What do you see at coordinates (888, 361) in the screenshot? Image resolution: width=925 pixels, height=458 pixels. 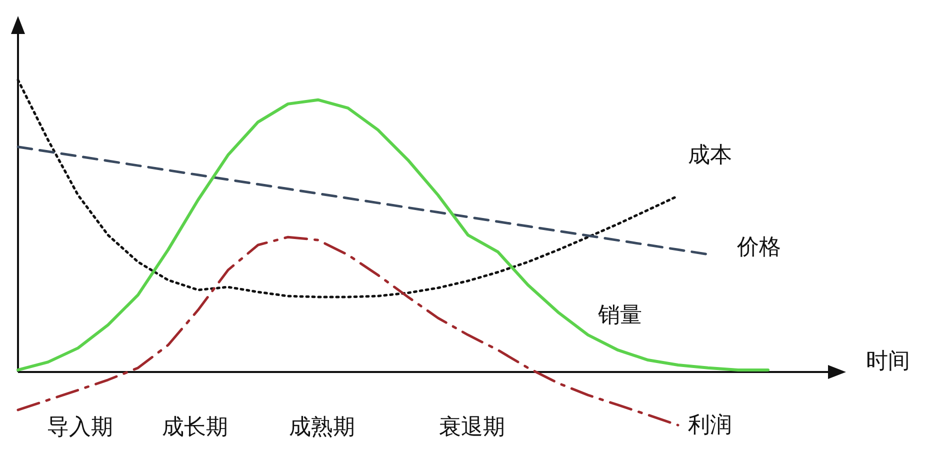 I see `xlabel: 时间` at bounding box center [888, 361].